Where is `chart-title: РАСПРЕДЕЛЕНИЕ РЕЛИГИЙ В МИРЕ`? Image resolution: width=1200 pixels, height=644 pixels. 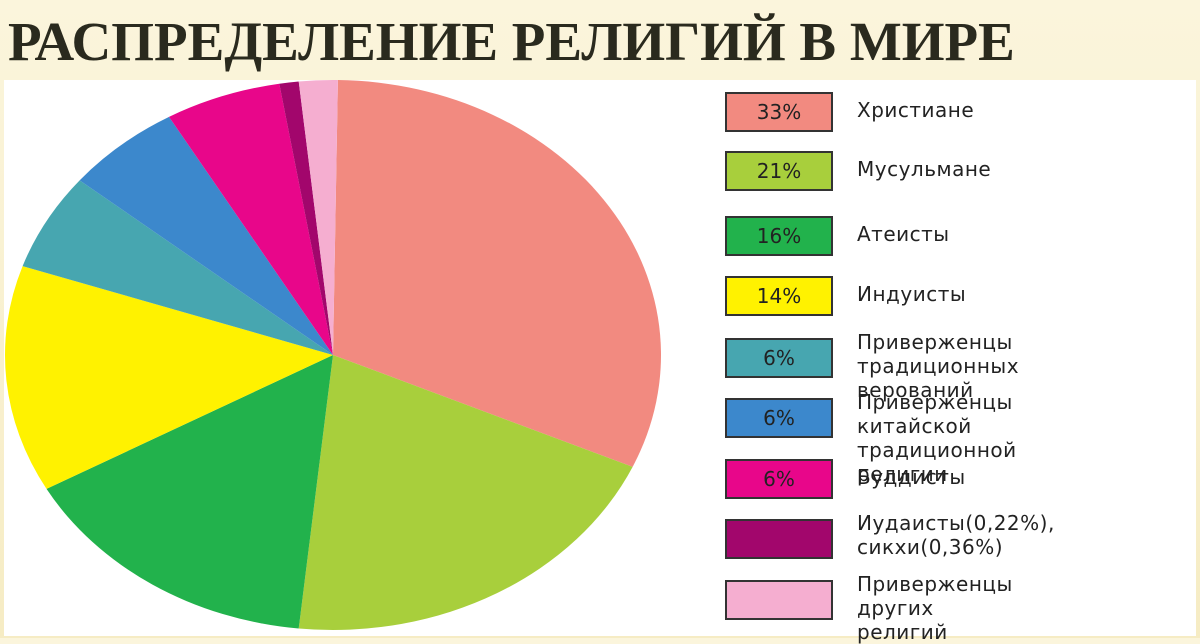 chart-title: РАСПРЕДЕЛЕНИЕ РЕЛИГИЙ В МИРЕ is located at coordinates (511, 41).